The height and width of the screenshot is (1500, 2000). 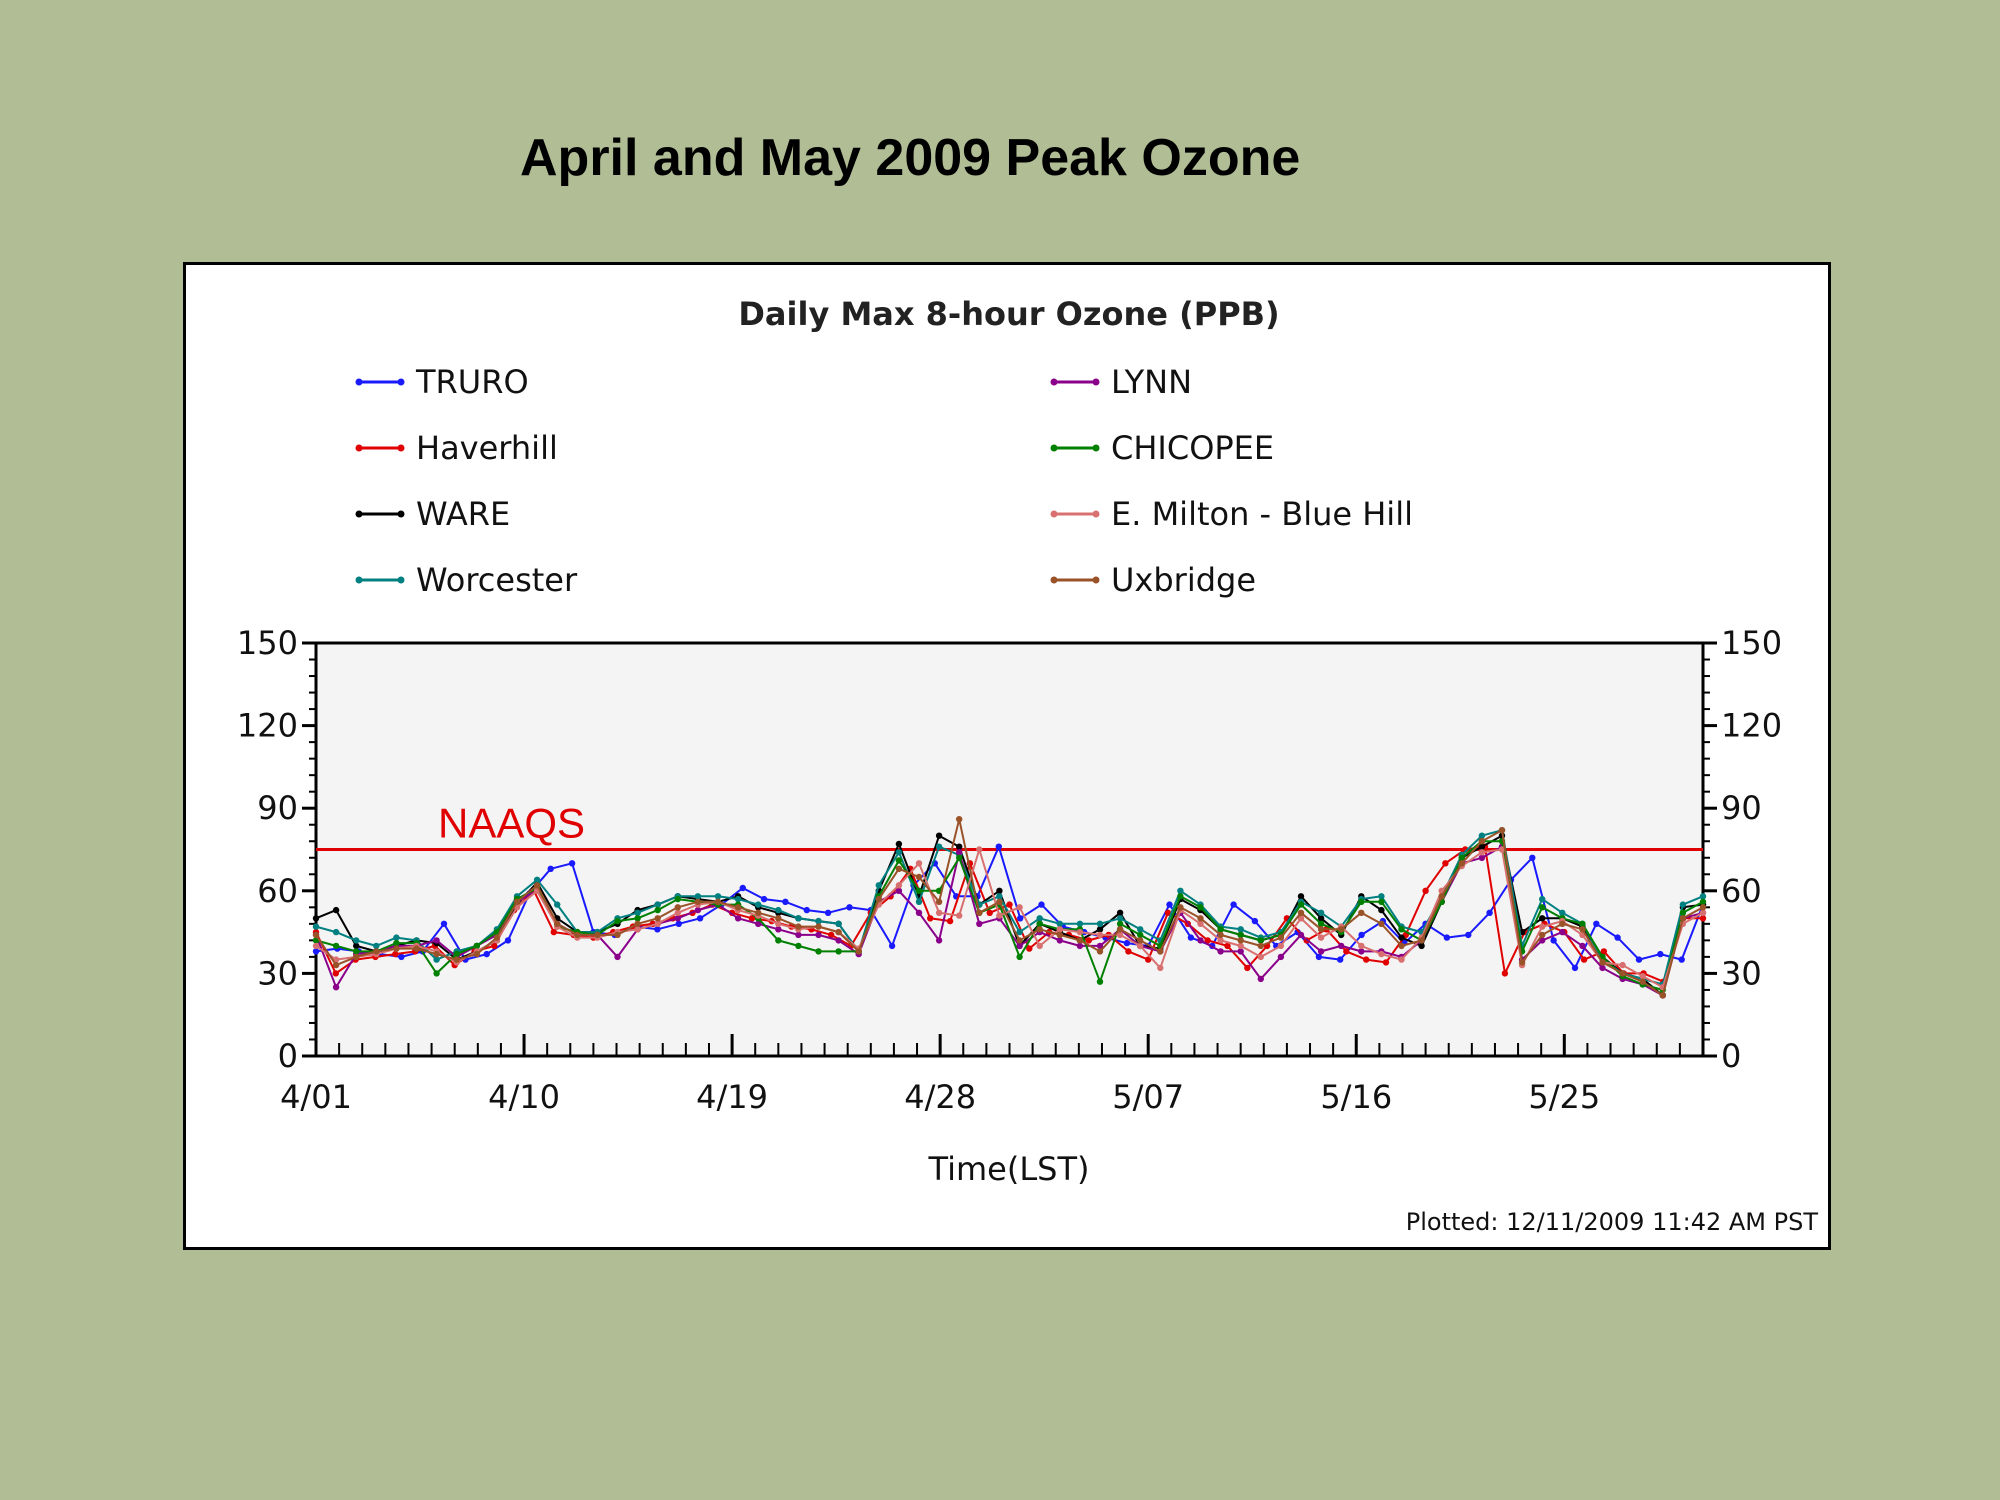 What do you see at coordinates (1356, 1097) in the screenshot?
I see `x-tick-label: 5/16` at bounding box center [1356, 1097].